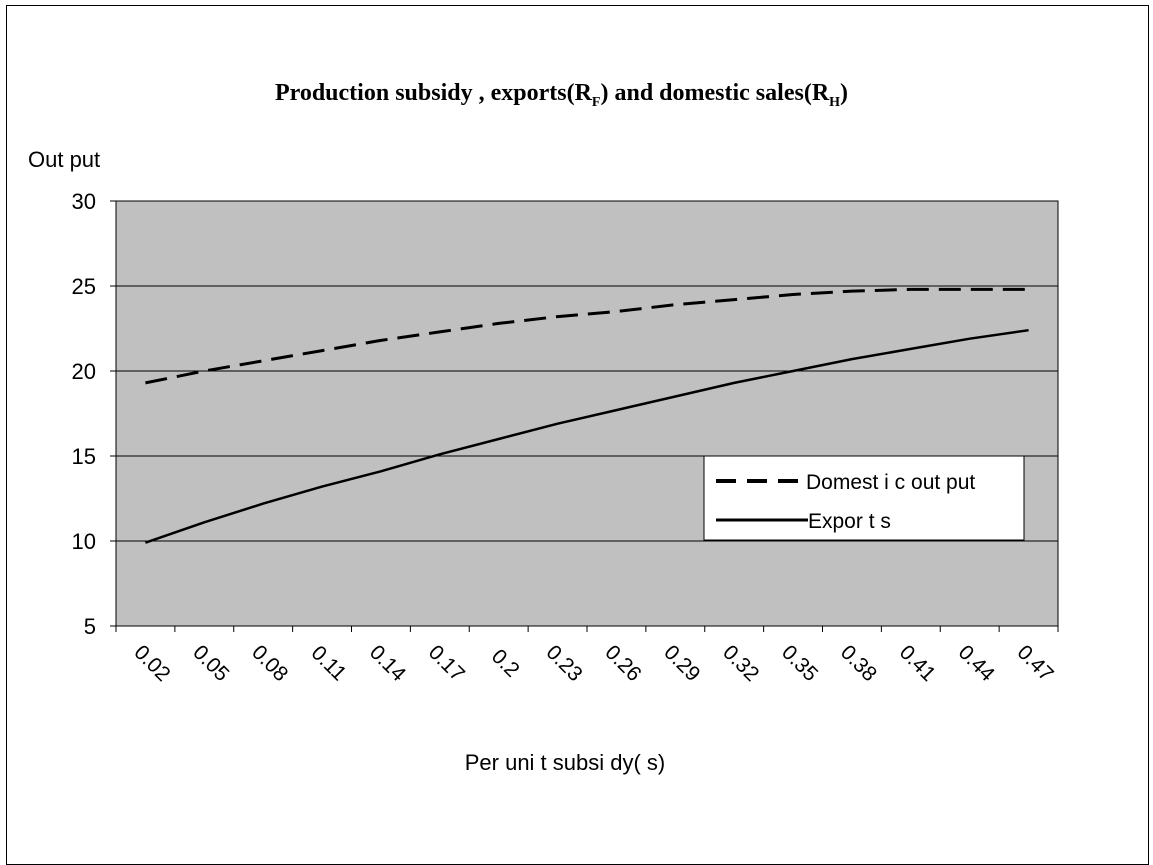 This screenshot has width=1153, height=865. I want to click on legend: Domest i c out put Expor t s, so click(864, 498).